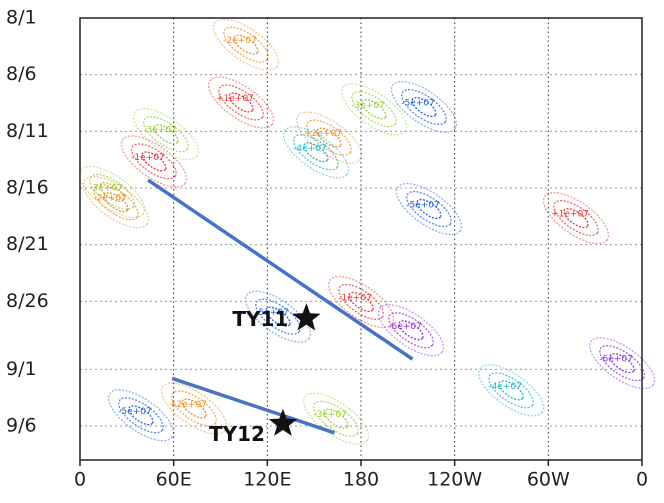 This screenshot has width=664, height=503. I want to click on x-tick-label: 180, so click(361, 480).